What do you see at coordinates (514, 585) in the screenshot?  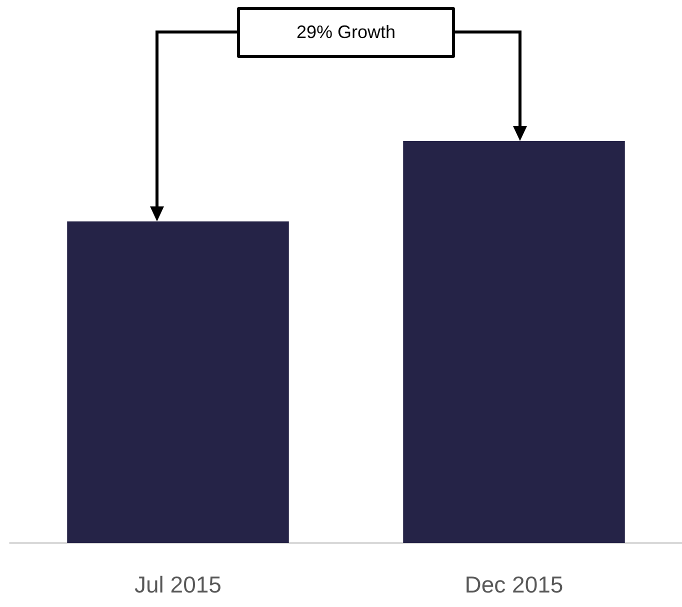 I see `x-tick-label: Dec 2015` at bounding box center [514, 585].